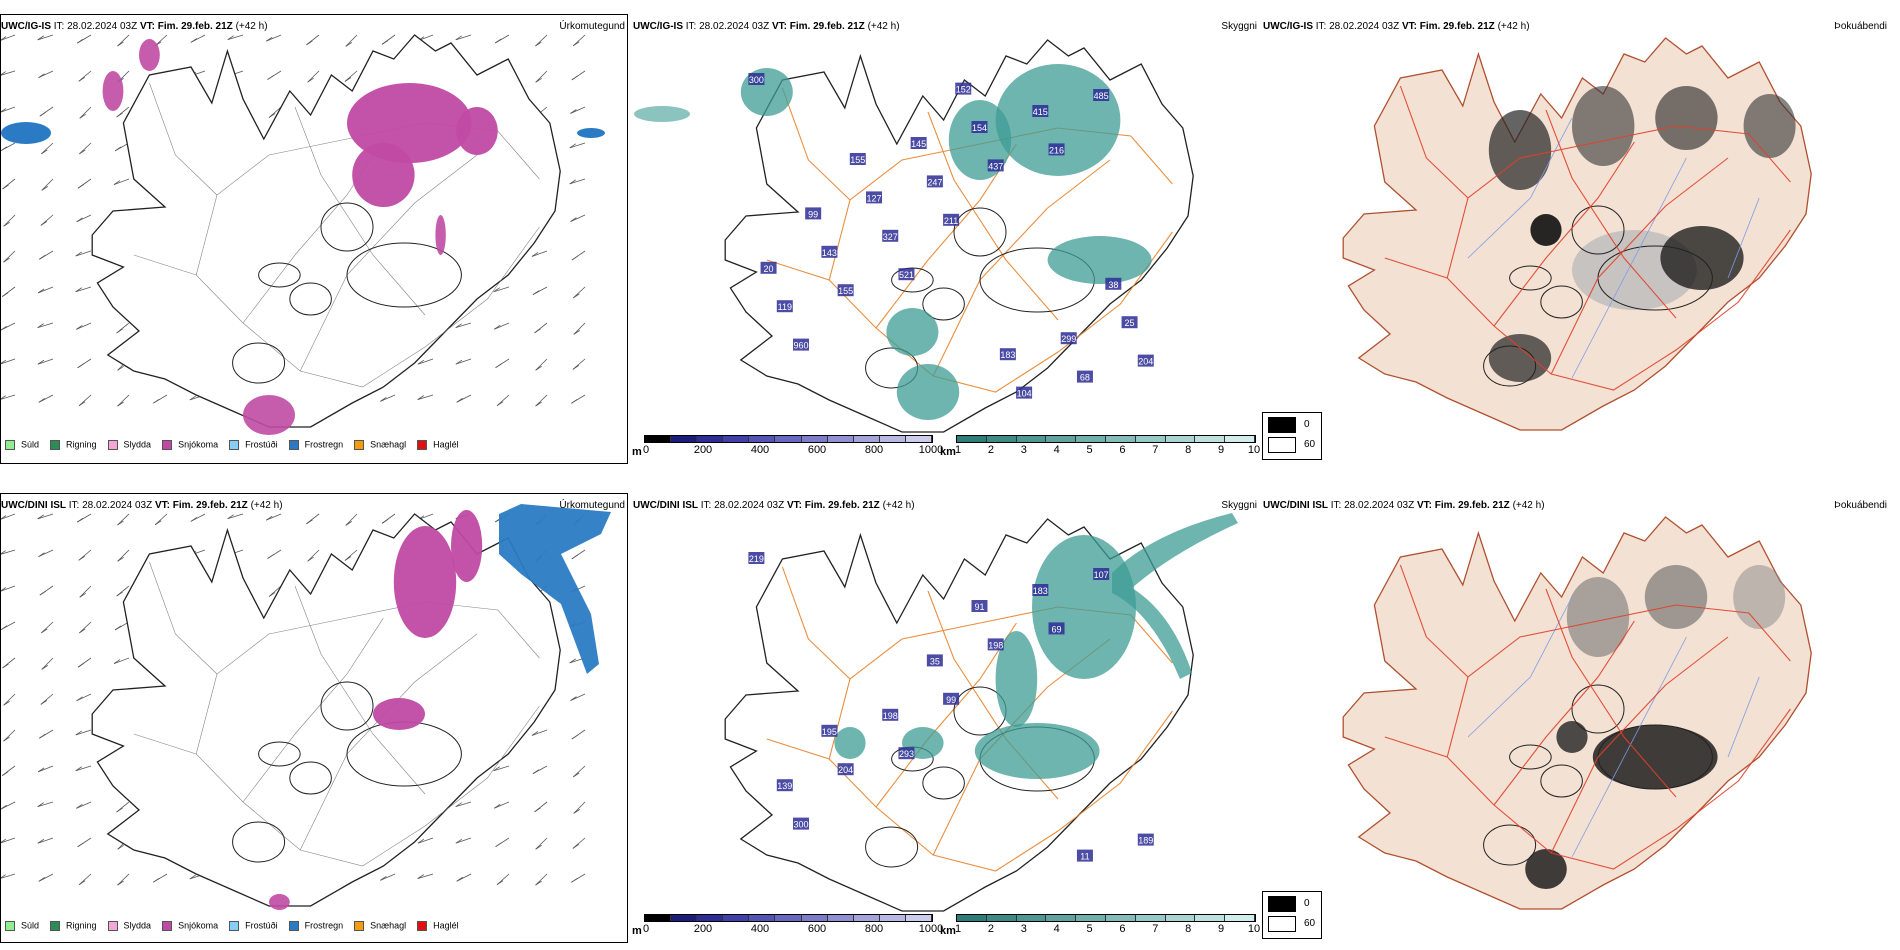 The image size is (1900, 950). What do you see at coordinates (959, 236) in the screenshot?
I see `iceland-outline` at bounding box center [959, 236].